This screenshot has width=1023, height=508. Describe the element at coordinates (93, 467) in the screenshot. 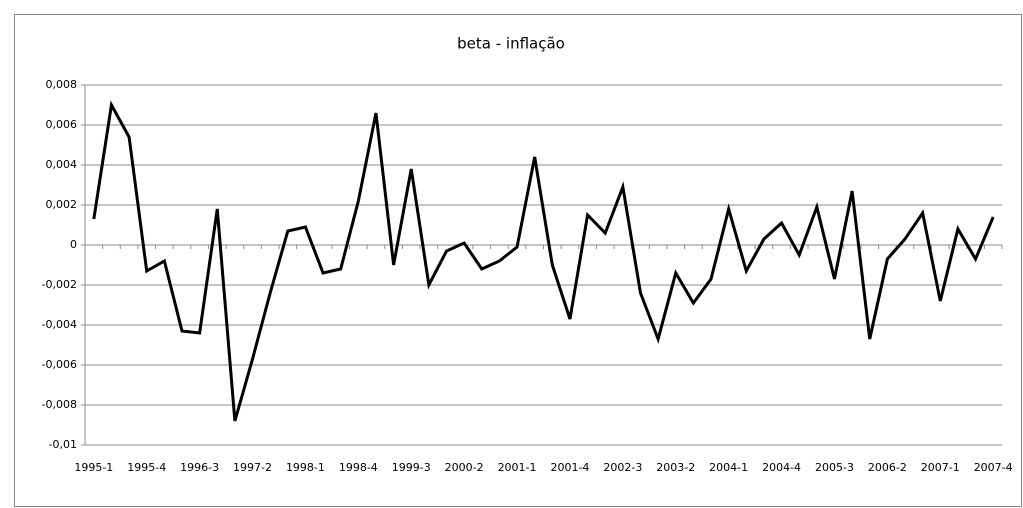

I see `x-tick-label: 1995-1` at that location.